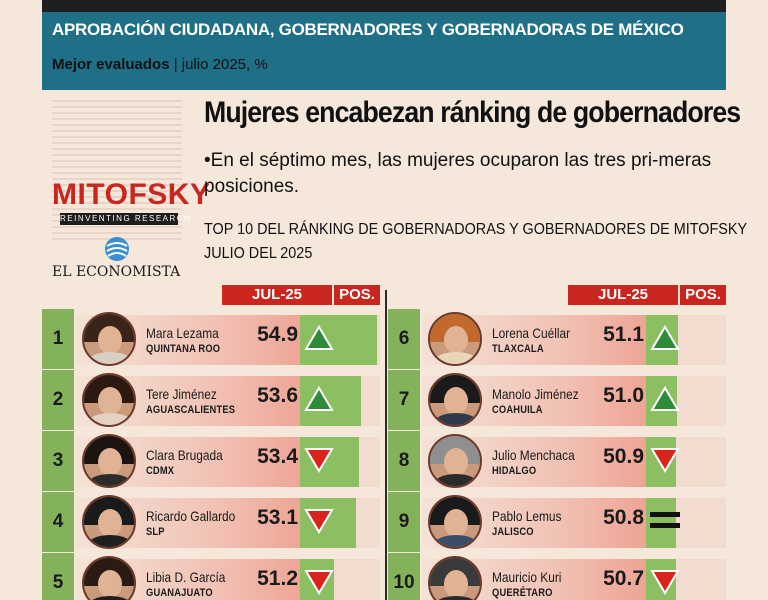 The image size is (768, 600). Describe the element at coordinates (117, 249) in the screenshot. I see `economista-globe-icon` at that location.